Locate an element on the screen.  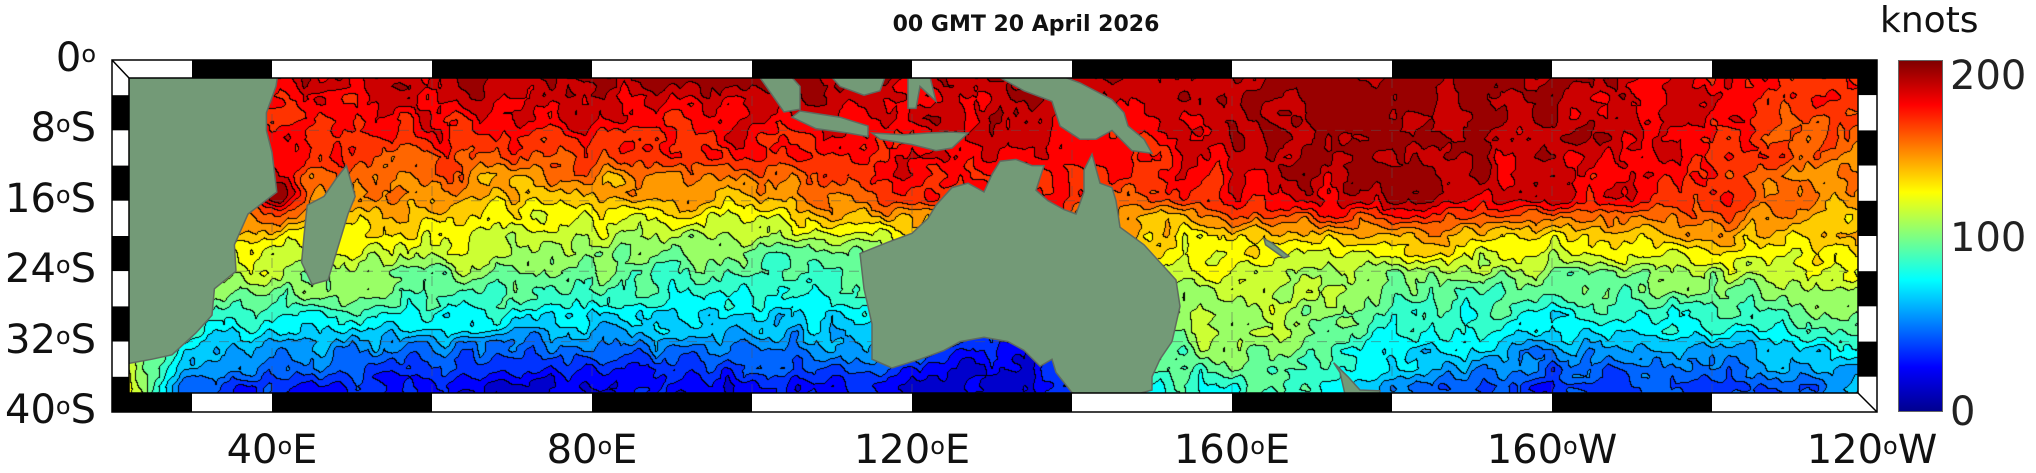
frame-corner-top-left is located at coordinates (120, 69).